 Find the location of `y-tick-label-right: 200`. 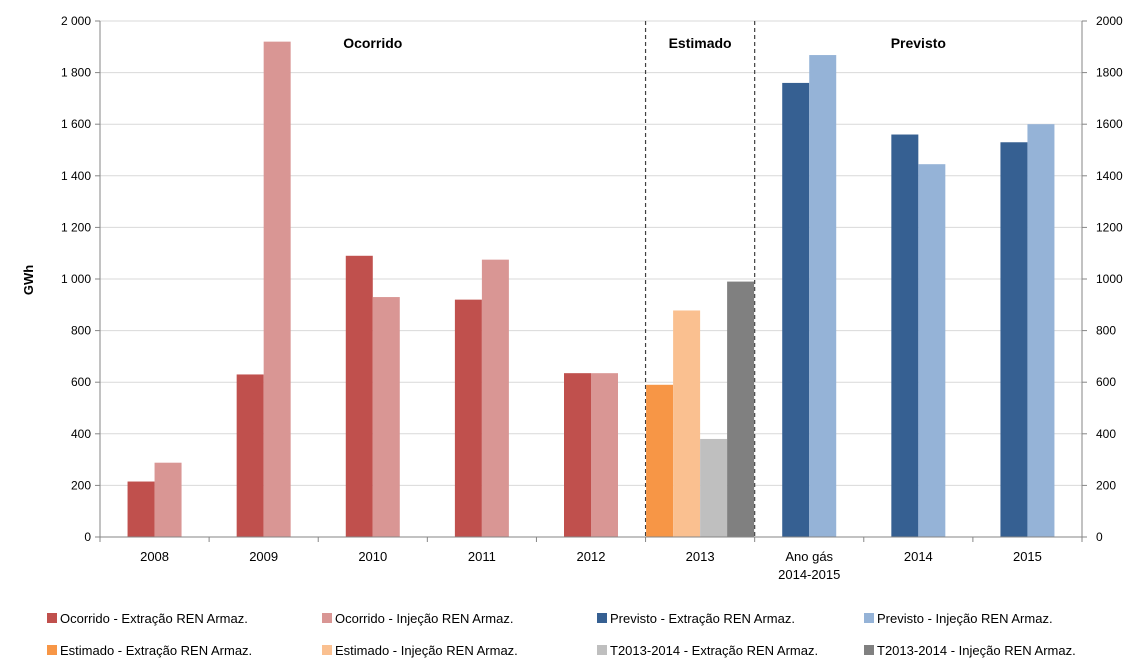

y-tick-label-right: 200 is located at coordinates (1106, 485).